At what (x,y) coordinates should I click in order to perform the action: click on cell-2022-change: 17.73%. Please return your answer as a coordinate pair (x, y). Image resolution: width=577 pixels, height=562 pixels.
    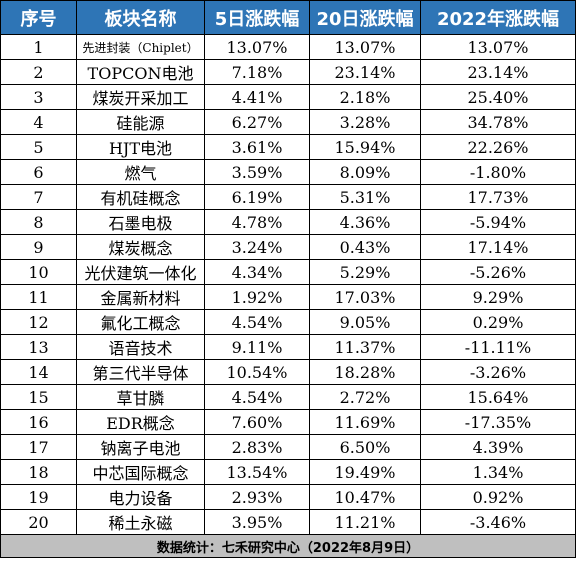
    Looking at the image, I should click on (498, 197).